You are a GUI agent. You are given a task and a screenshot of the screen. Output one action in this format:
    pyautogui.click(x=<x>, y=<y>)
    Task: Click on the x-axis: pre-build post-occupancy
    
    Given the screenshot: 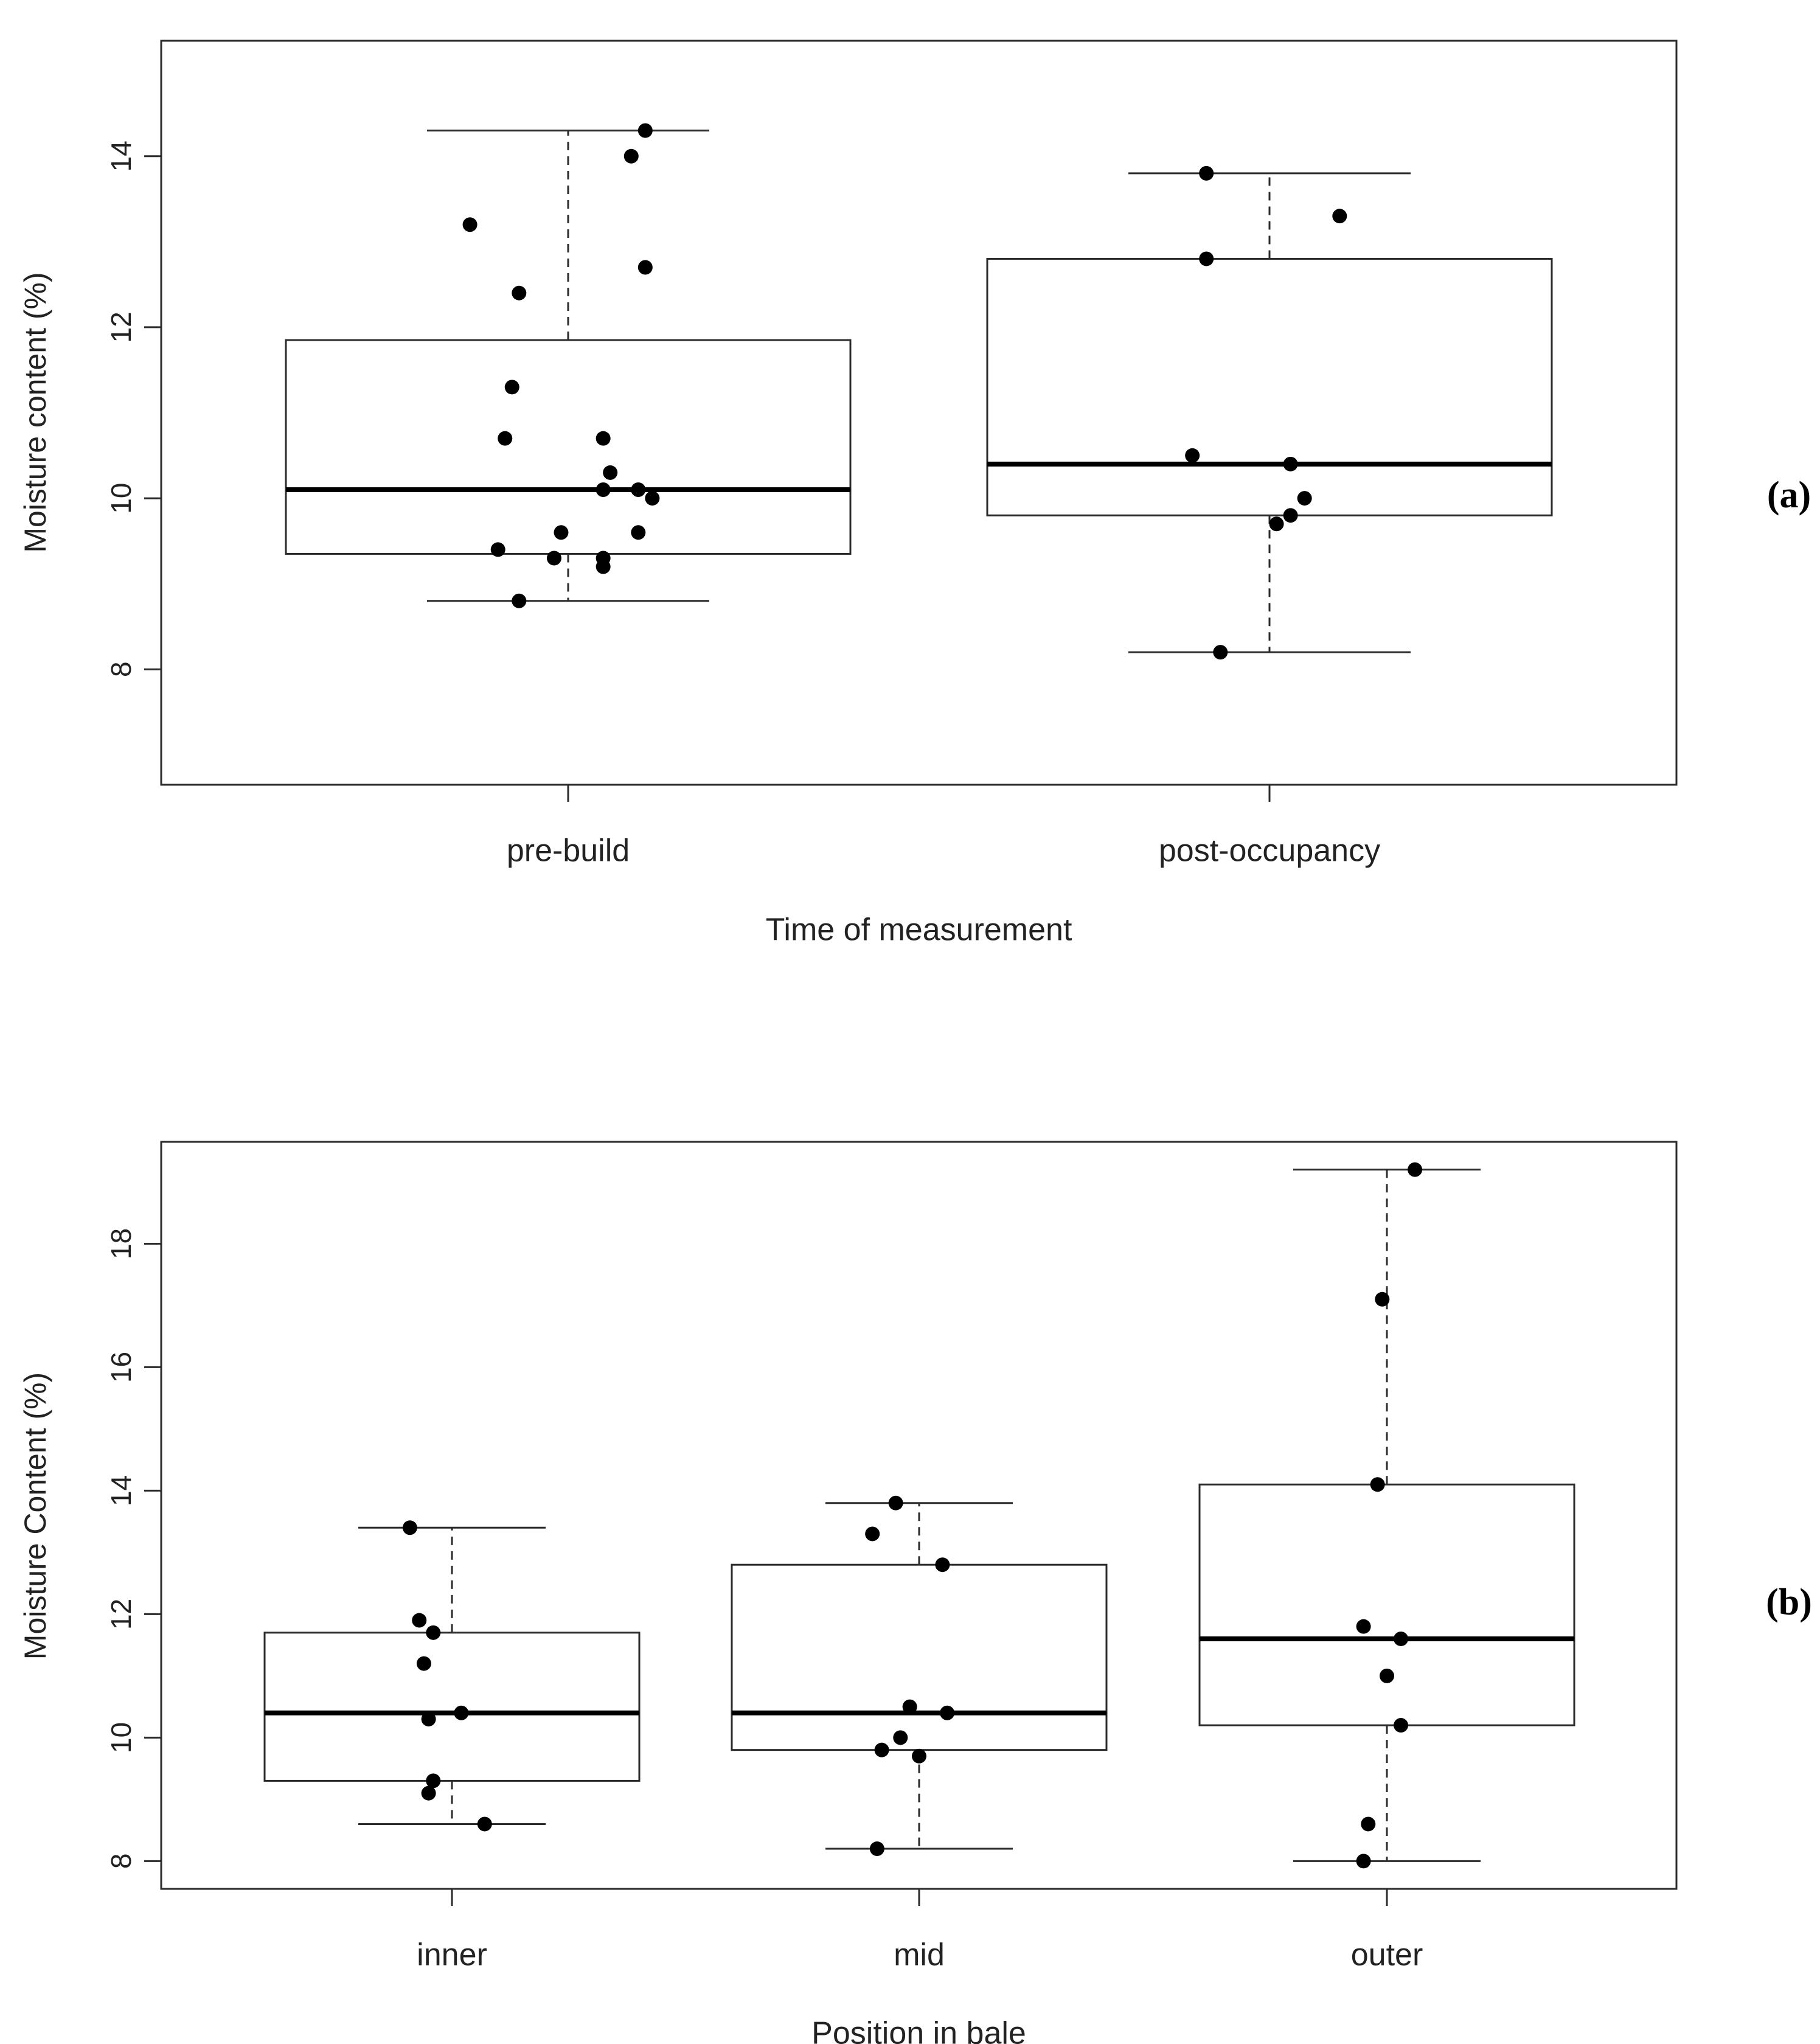 What is the action you would take?
    pyautogui.click(x=943, y=827)
    